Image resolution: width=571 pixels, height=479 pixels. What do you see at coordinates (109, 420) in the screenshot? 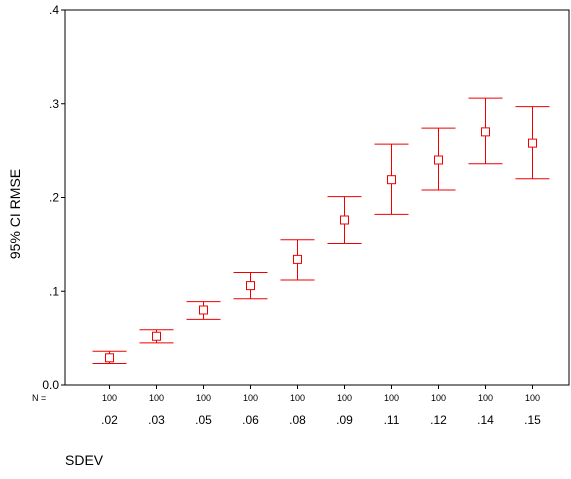
I see `x-tick-label: .02` at bounding box center [109, 420].